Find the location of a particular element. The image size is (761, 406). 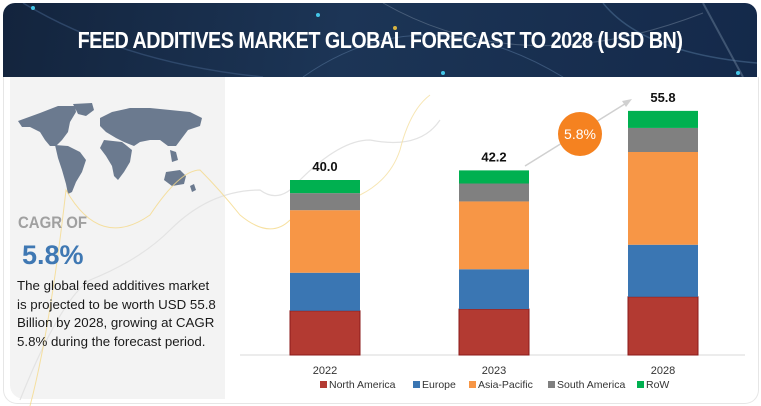

bar-segment-asia-pacific-2022 is located at coordinates (325, 241).